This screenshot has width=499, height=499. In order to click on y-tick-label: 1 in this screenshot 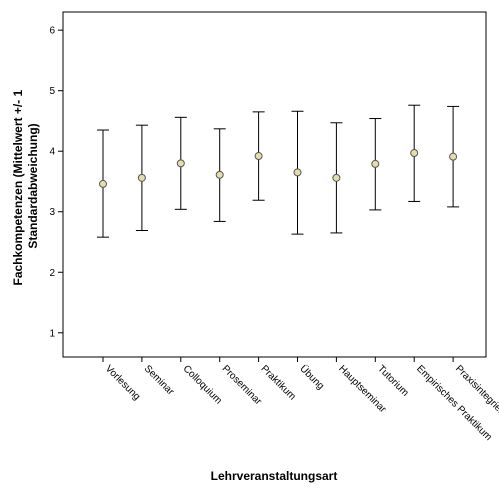, I will do `click(52, 333)`.